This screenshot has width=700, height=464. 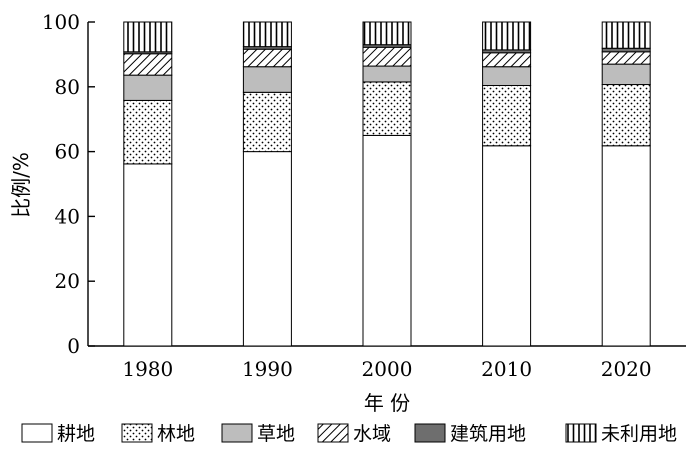 I want to click on legend-item-3: 水域, so click(x=354, y=434).